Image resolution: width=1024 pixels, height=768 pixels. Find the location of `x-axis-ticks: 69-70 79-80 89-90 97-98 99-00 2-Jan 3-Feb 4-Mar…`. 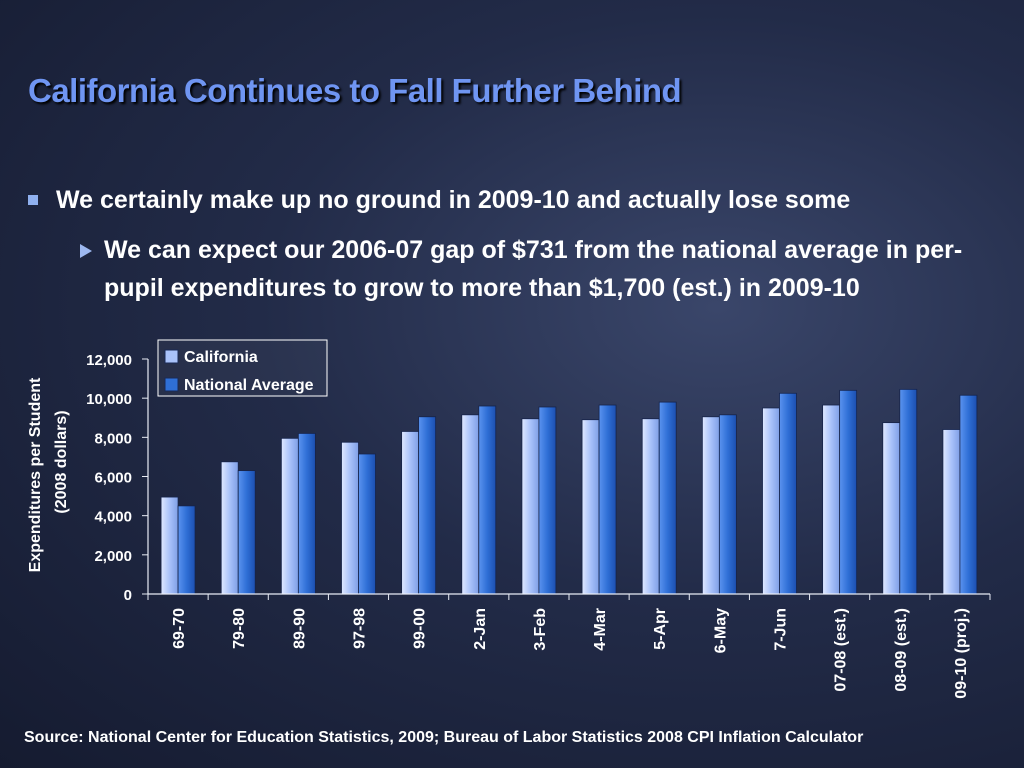

x-axis-ticks: 69-70 79-80 89-90 97-98 99-00 2-Jan 3-Feb 4-Mar… is located at coordinates (569, 646).